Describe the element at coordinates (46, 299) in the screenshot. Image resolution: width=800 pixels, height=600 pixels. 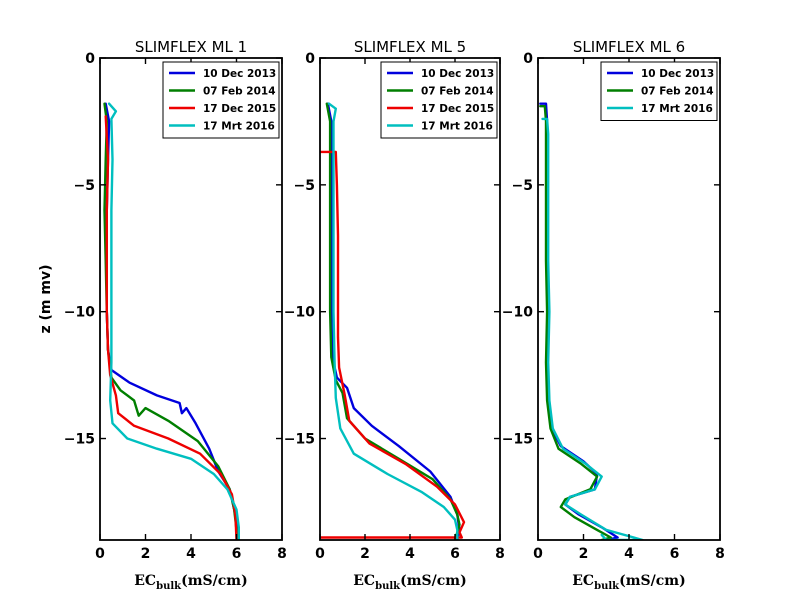
I see `y-axis-label: z (m mv)` at that location.